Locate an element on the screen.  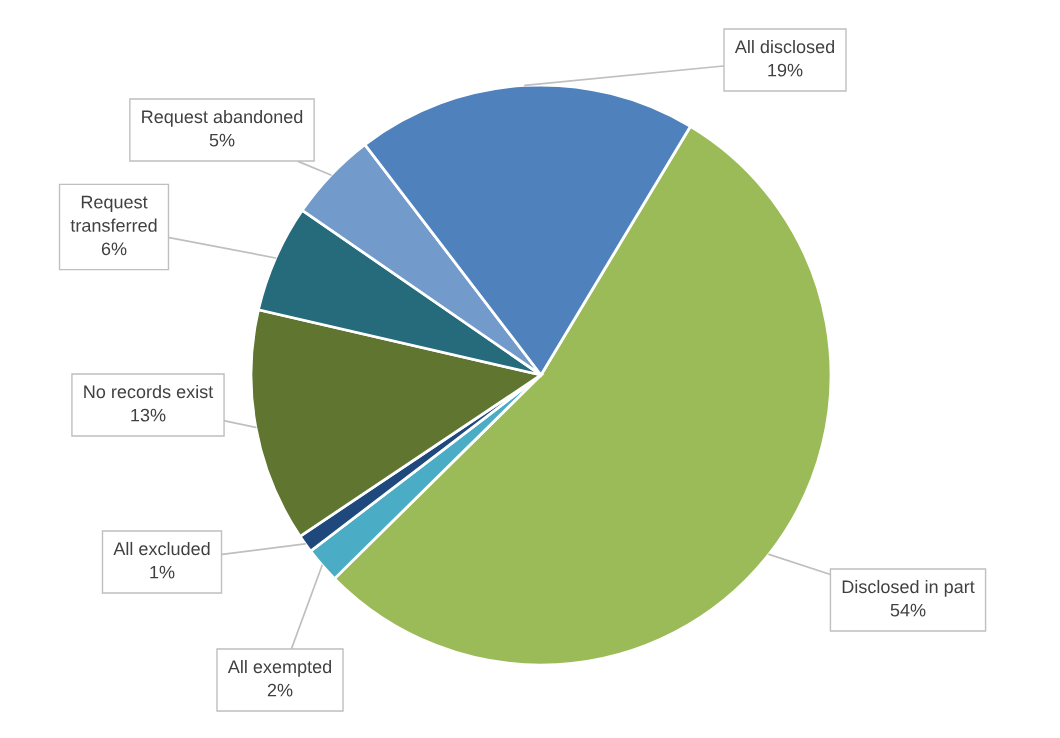
data-label: 6% is located at coordinates (114, 249).